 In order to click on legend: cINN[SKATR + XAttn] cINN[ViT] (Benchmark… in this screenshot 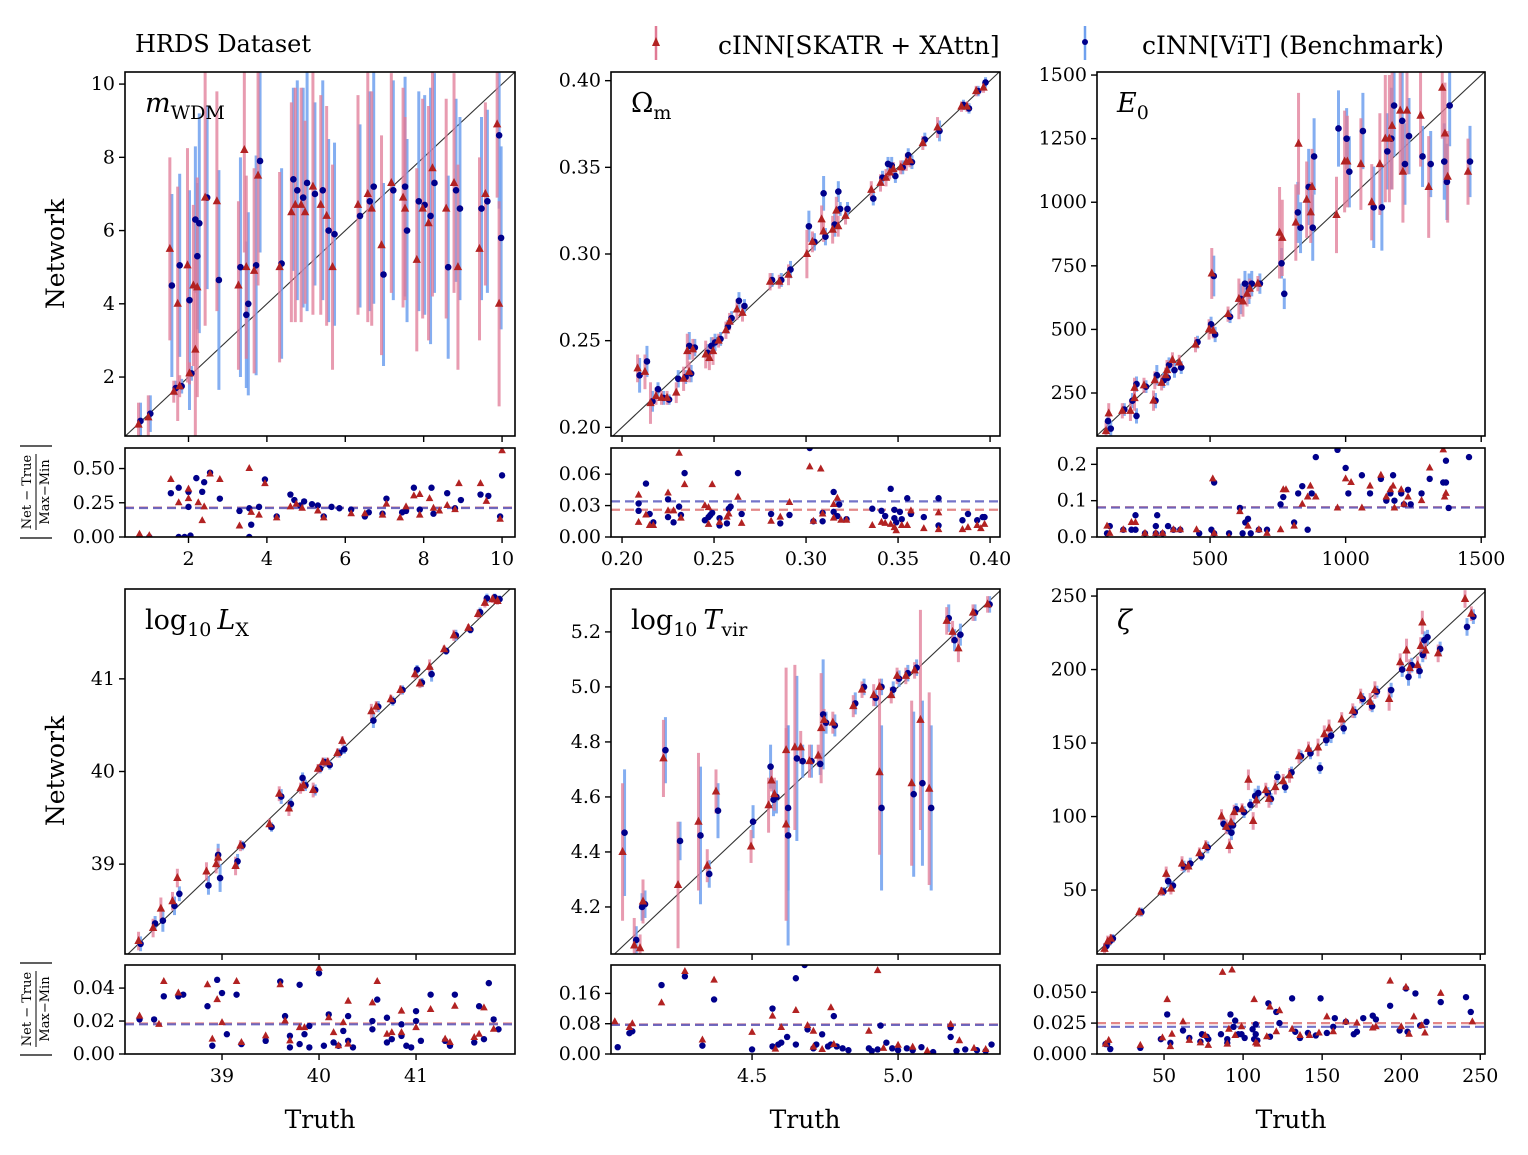, I will do `click(1048, 43)`.